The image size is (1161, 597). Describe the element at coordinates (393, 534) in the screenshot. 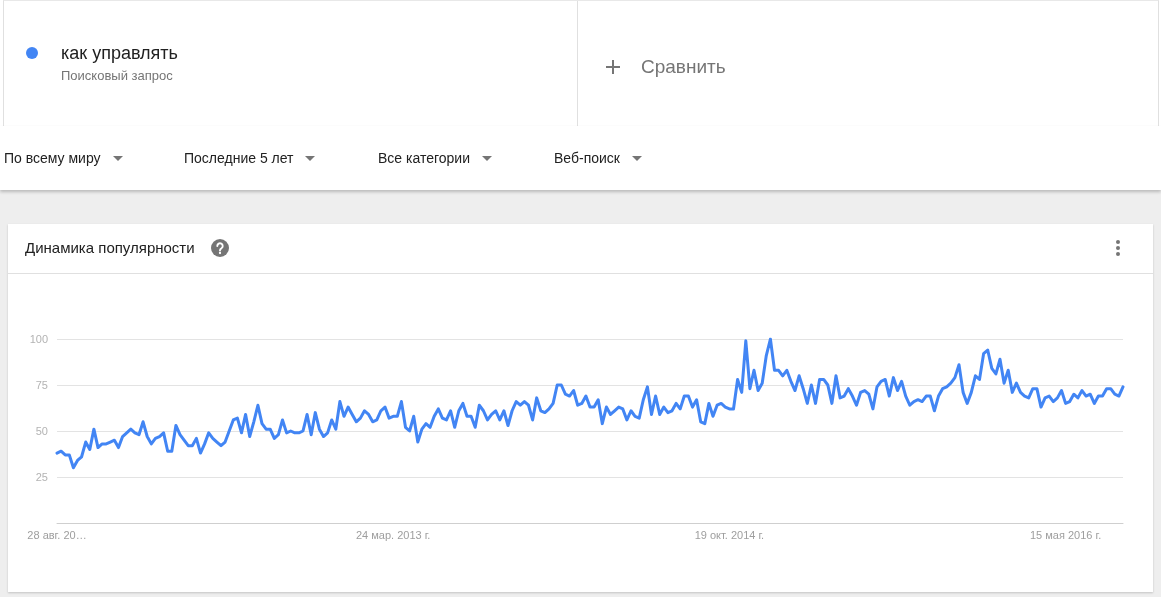

I see `x-tick-label: 24 мар. 2013 г.` at that location.